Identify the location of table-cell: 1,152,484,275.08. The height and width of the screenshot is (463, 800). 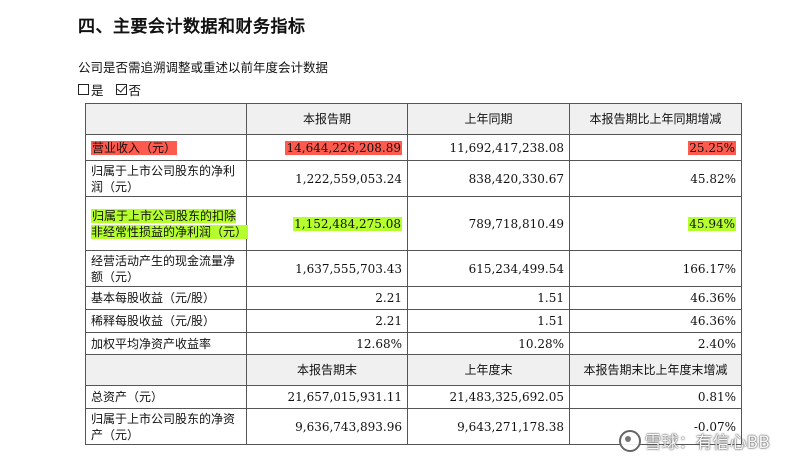
(327, 223).